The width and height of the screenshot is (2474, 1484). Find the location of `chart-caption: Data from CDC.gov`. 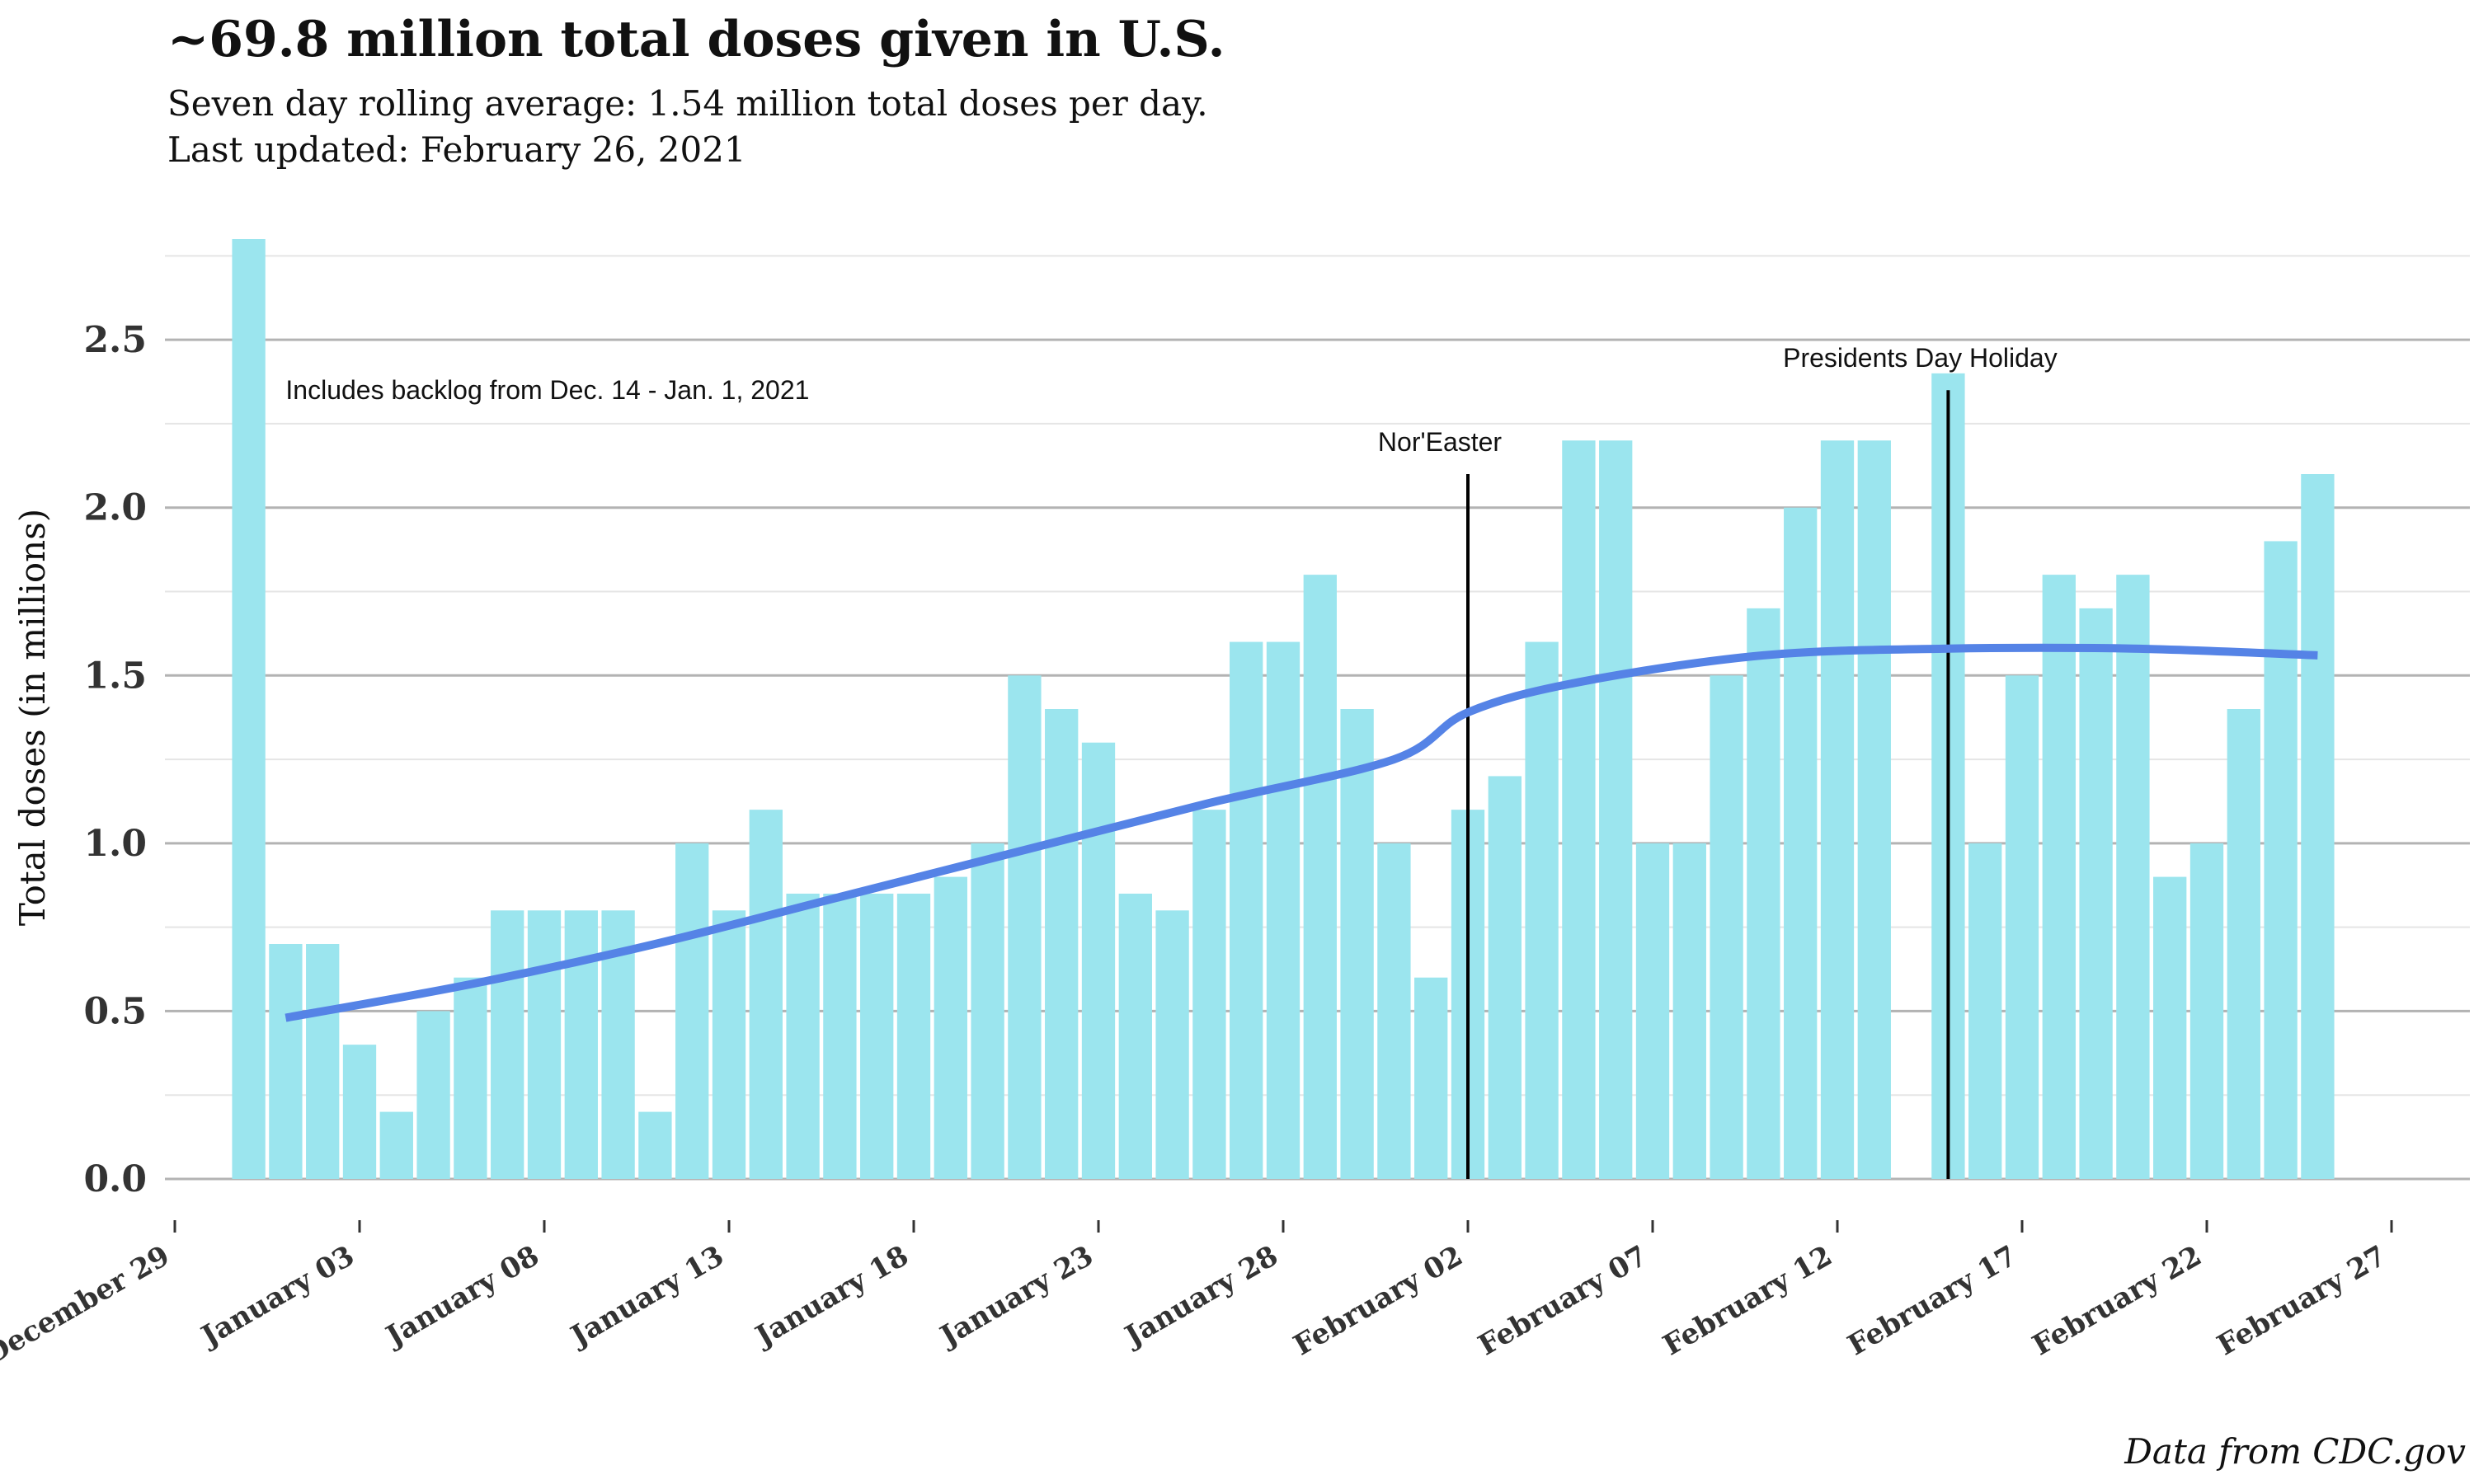

chart-caption: Data from CDC.gov is located at coordinates (2295, 1452).